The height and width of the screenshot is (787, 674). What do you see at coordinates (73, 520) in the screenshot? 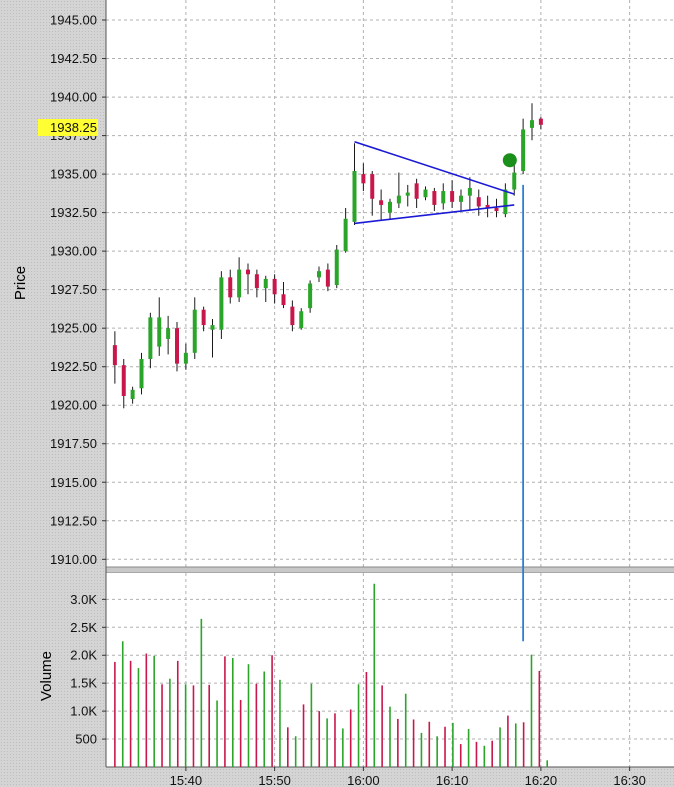
I see `price-tick-label: 1912.50` at bounding box center [73, 520].